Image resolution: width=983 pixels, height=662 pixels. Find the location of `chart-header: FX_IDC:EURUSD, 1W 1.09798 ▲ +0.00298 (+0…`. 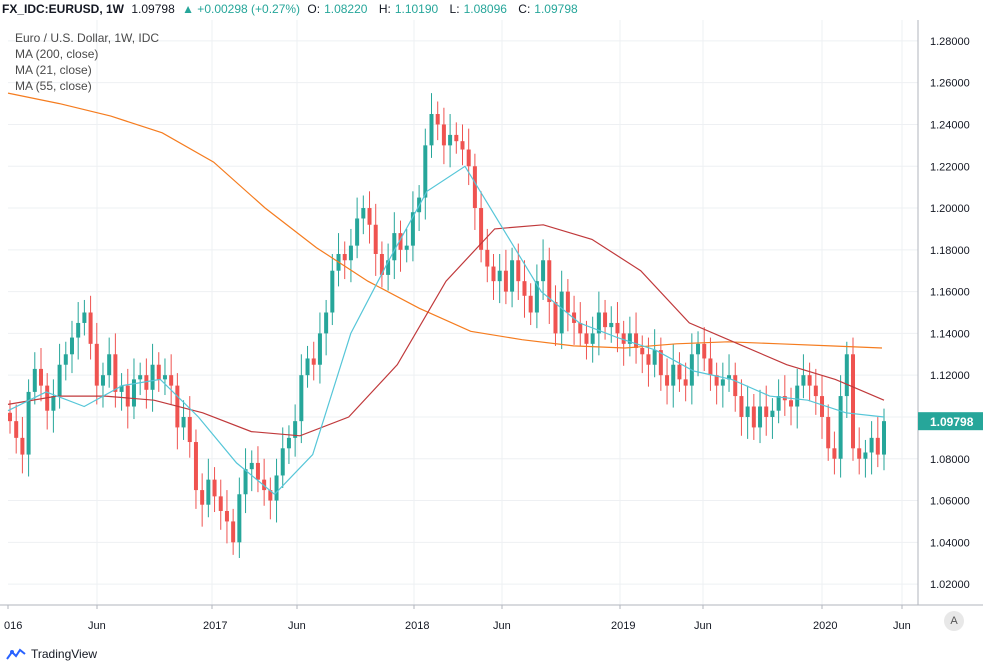

chart-header: FX_IDC:EURUSD, 1W 1.09798 ▲ +0.00298 (+0… is located at coordinates (452, 9).